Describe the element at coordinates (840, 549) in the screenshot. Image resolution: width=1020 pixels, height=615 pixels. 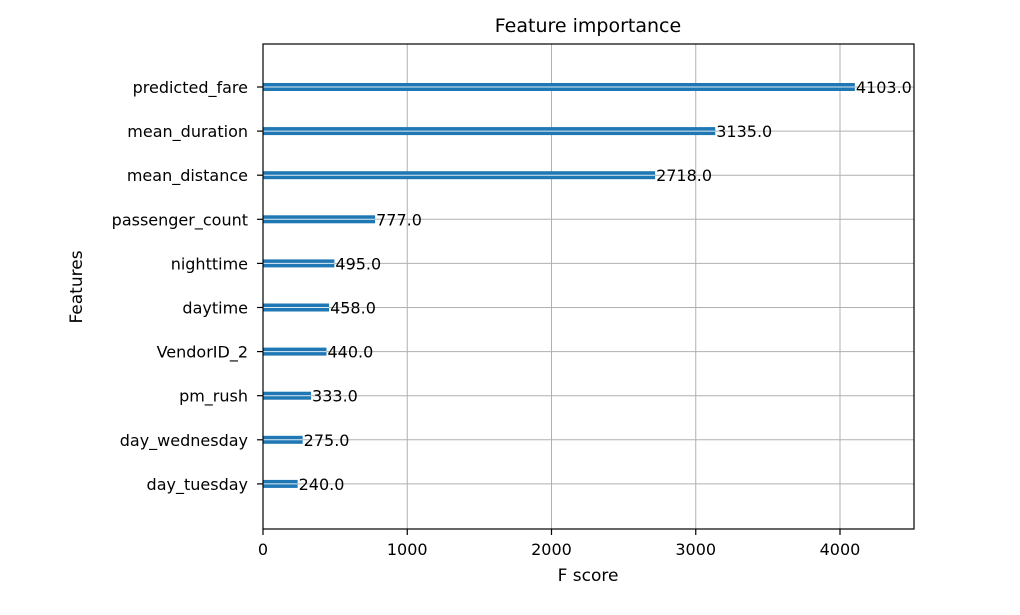
I see `x-tick-label: 4000` at that location.